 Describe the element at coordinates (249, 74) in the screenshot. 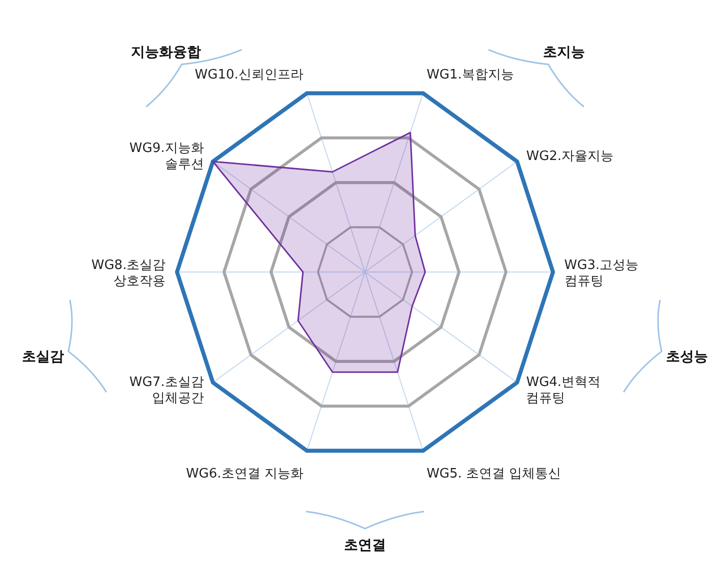

I see `spoke-label: WG10.신뢰인프라` at that location.